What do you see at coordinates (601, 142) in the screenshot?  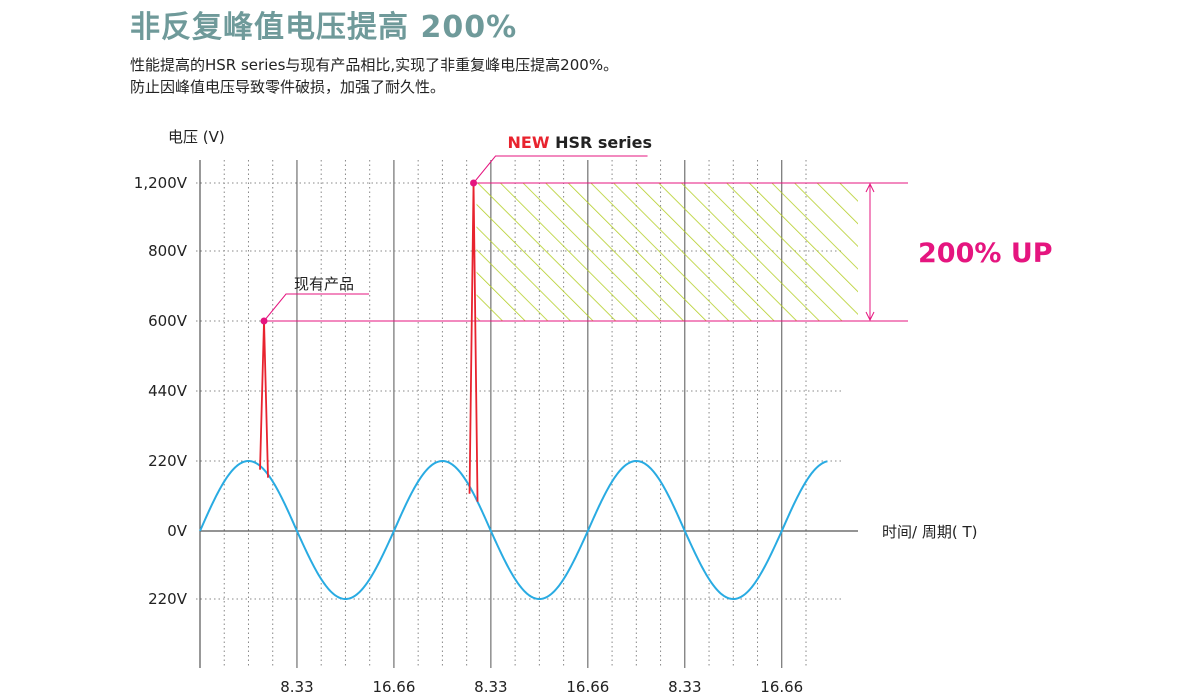 I see `label-rest: HSR series` at bounding box center [601, 142].